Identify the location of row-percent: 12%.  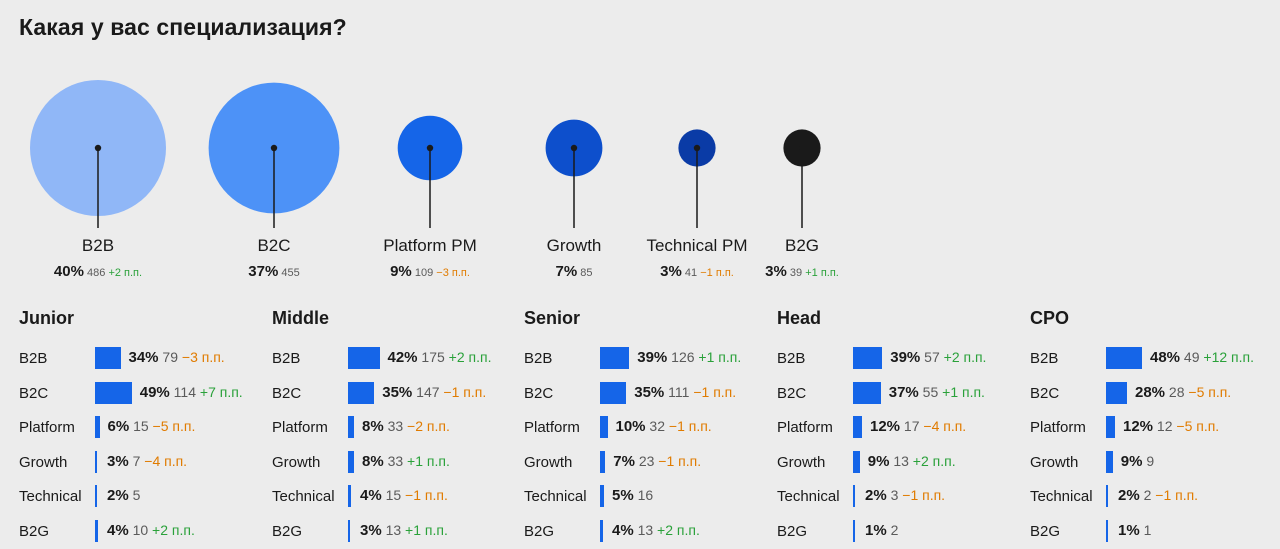
(885, 427).